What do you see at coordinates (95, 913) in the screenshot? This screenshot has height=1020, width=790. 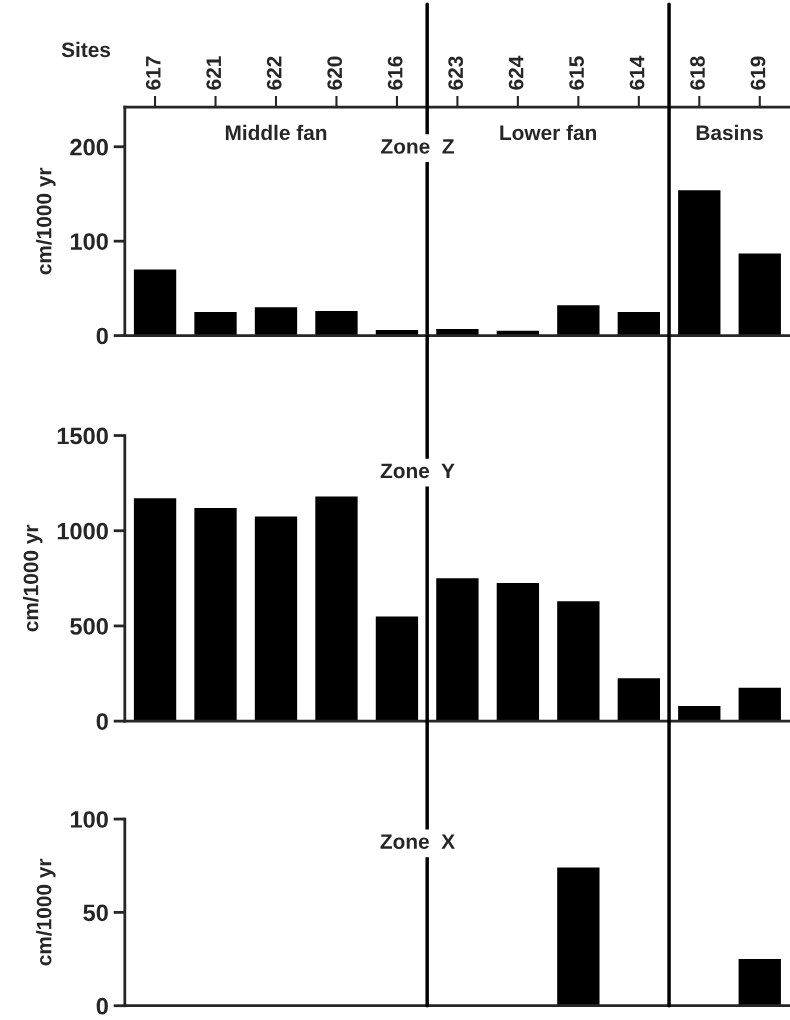 I see `y-tick-label: 50` at bounding box center [95, 913].